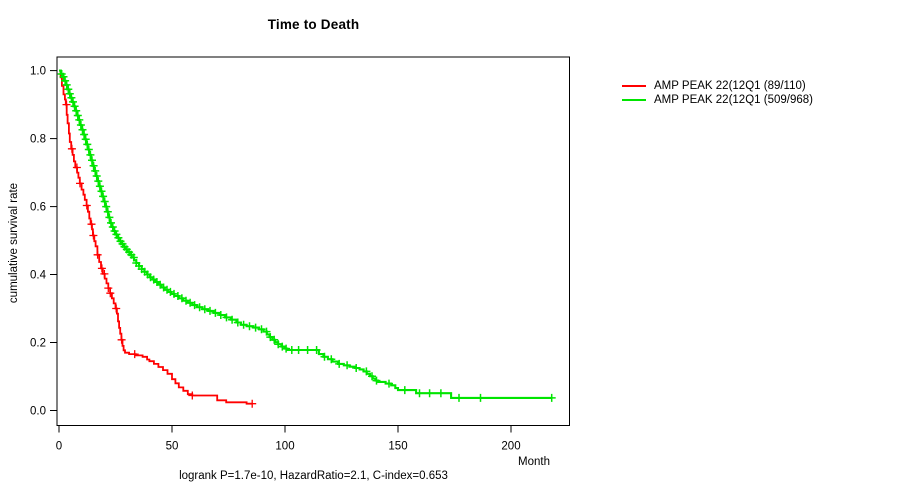 The height and width of the screenshot is (500, 900). Describe the element at coordinates (38, 412) in the screenshot. I see `y-tick-label: 0.0` at that location.